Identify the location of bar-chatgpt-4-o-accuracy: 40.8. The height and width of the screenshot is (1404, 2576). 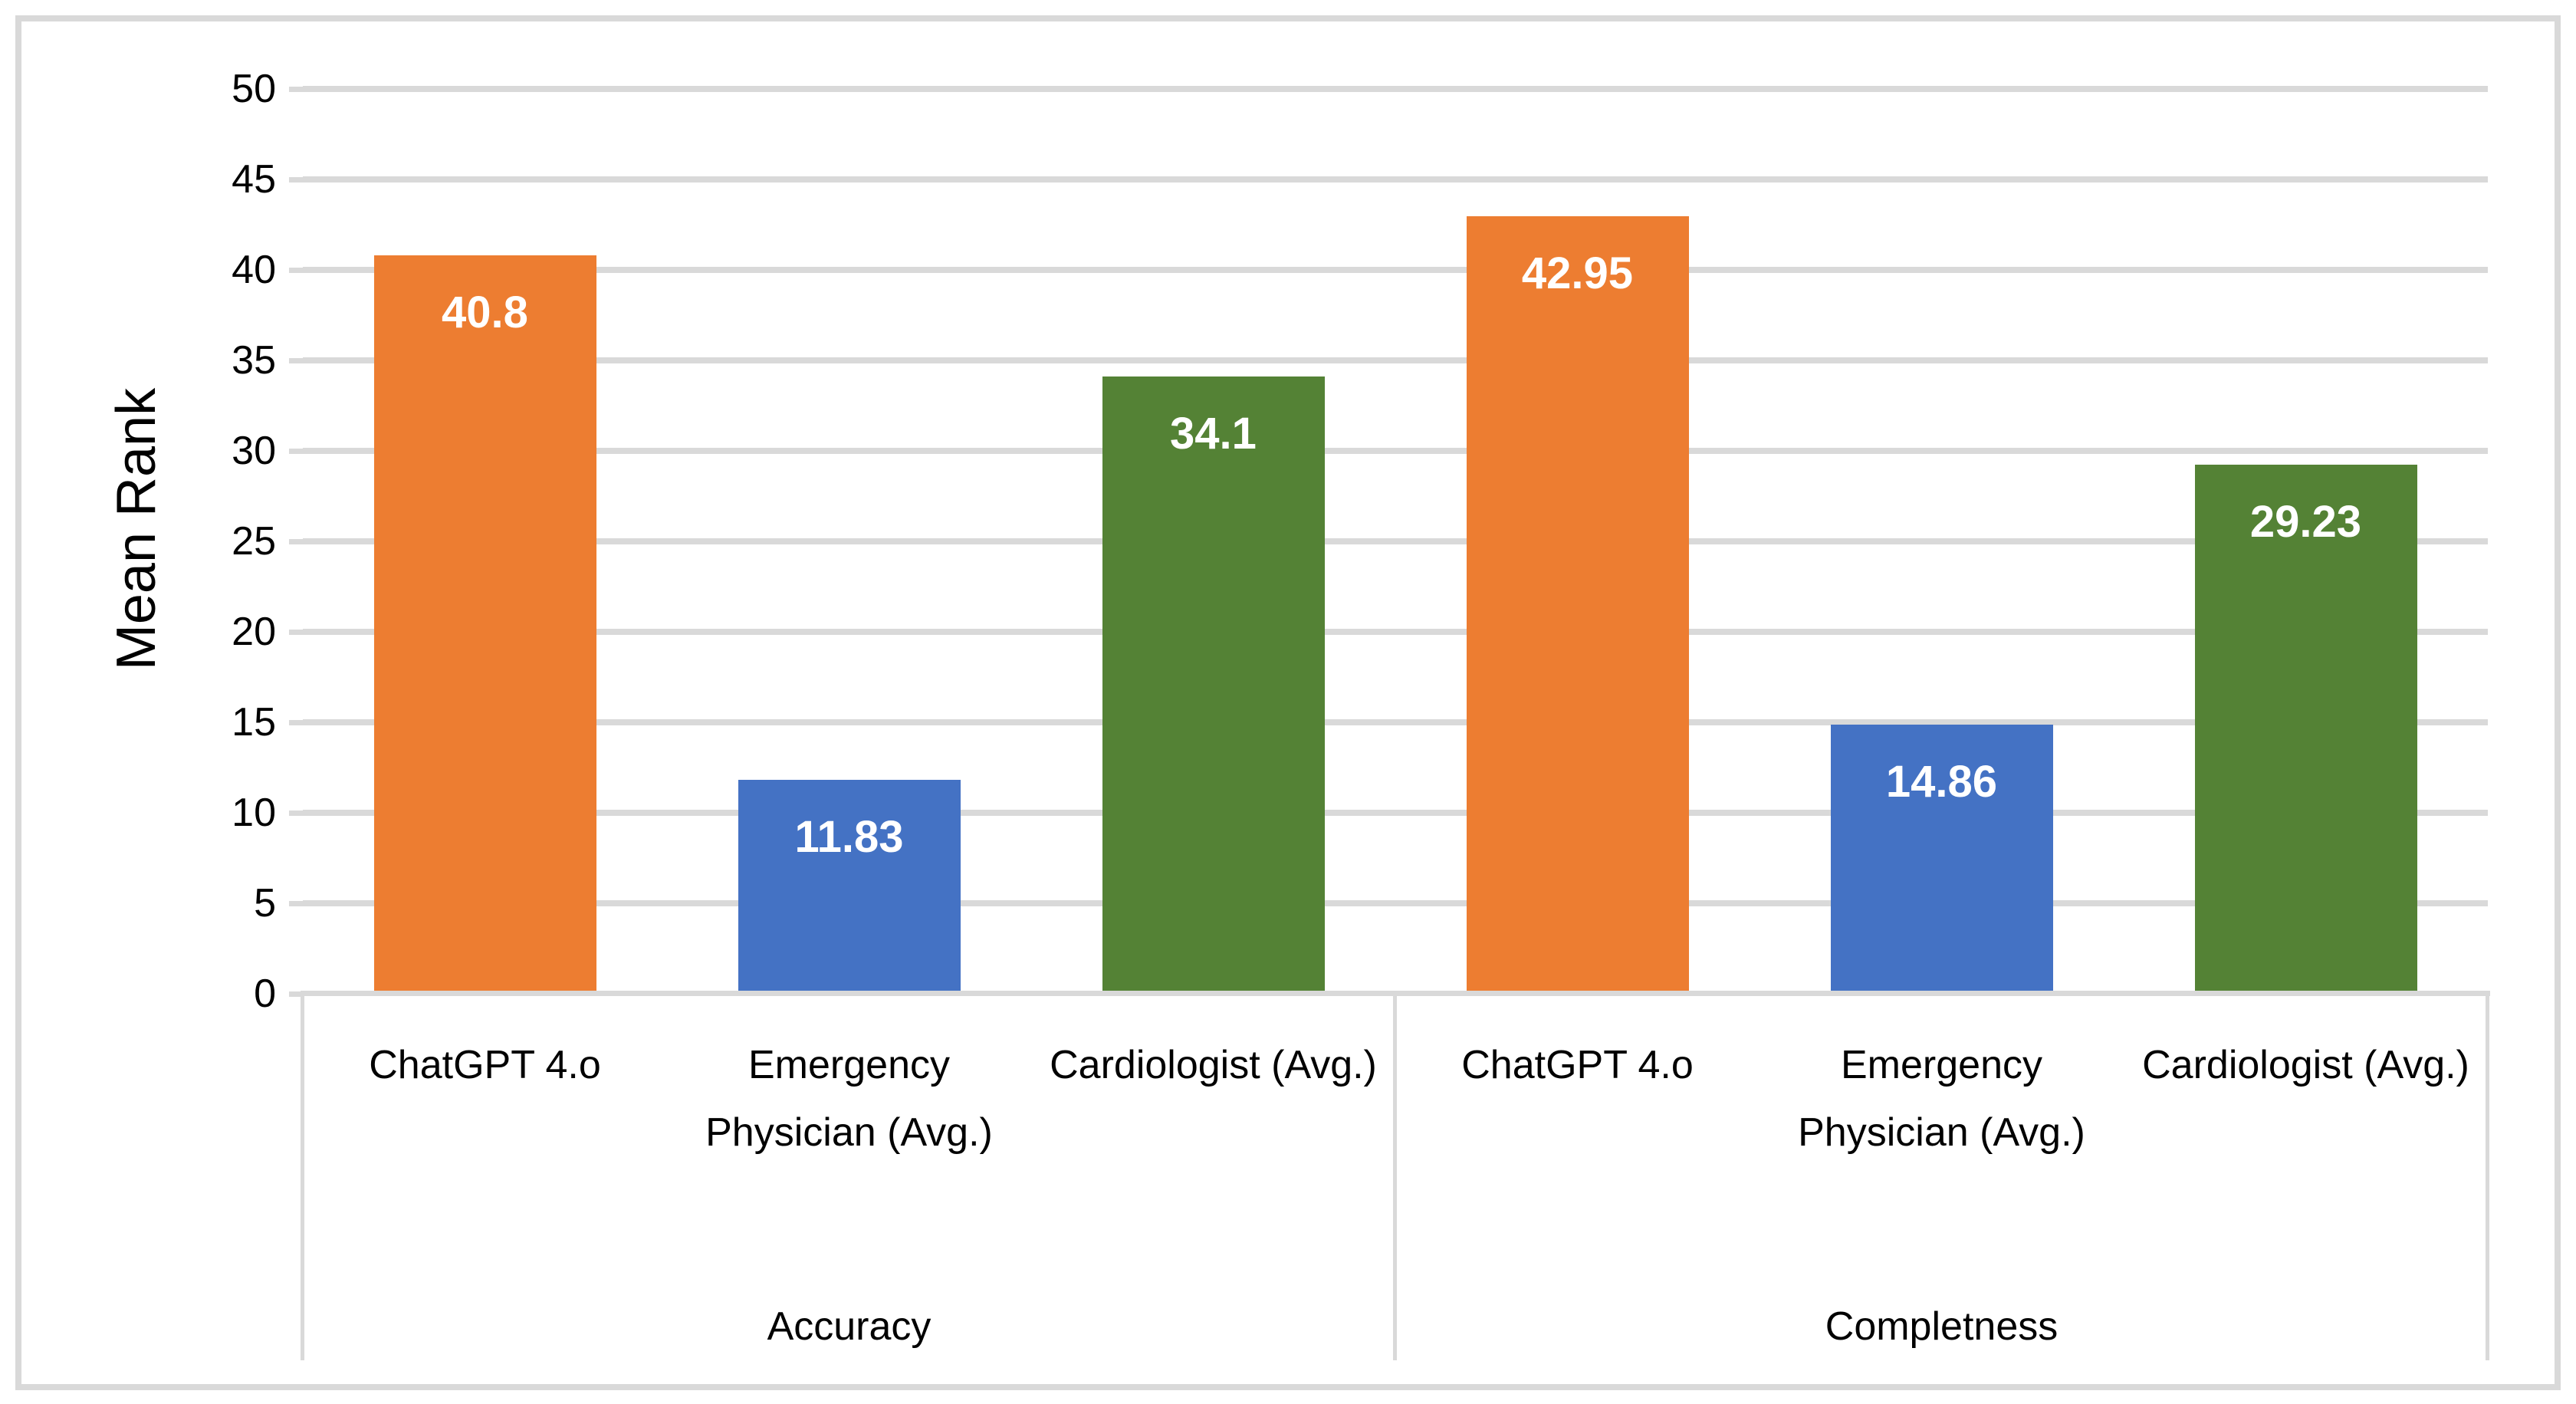
(485, 625).